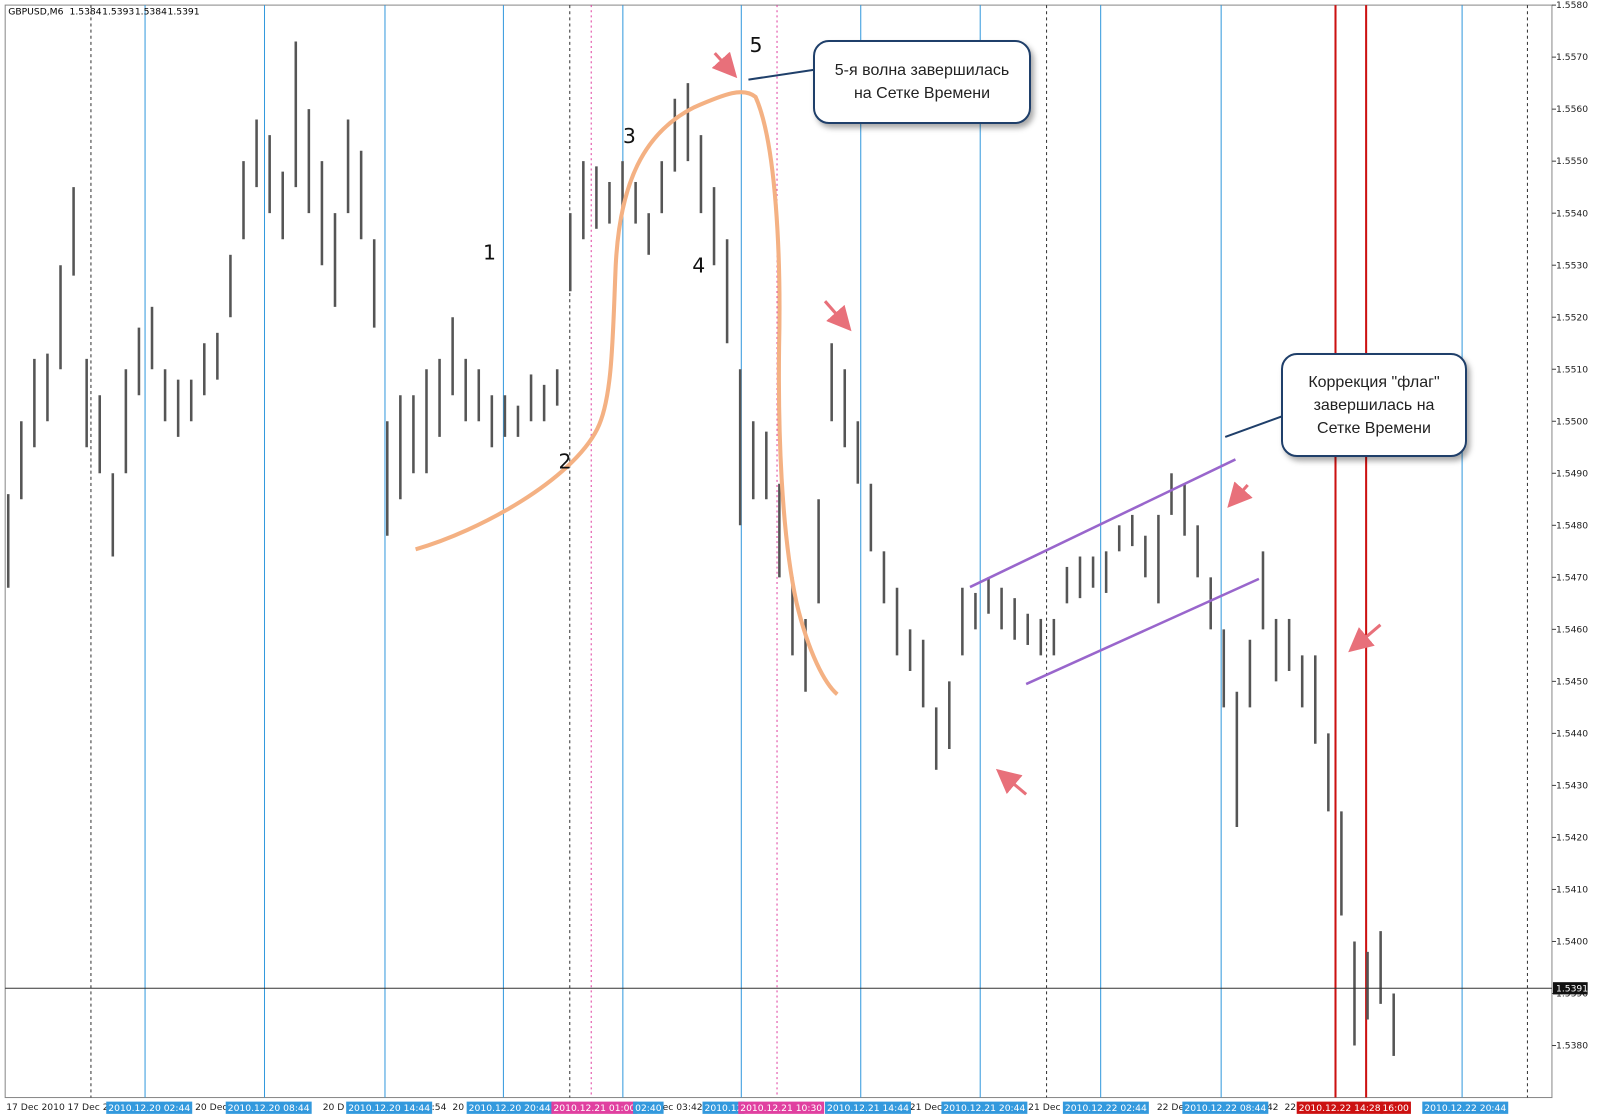 Image resolution: width=1600 pixels, height=1120 pixels. What do you see at coordinates (565, 462) in the screenshot?
I see `wave-label: 2` at bounding box center [565, 462].